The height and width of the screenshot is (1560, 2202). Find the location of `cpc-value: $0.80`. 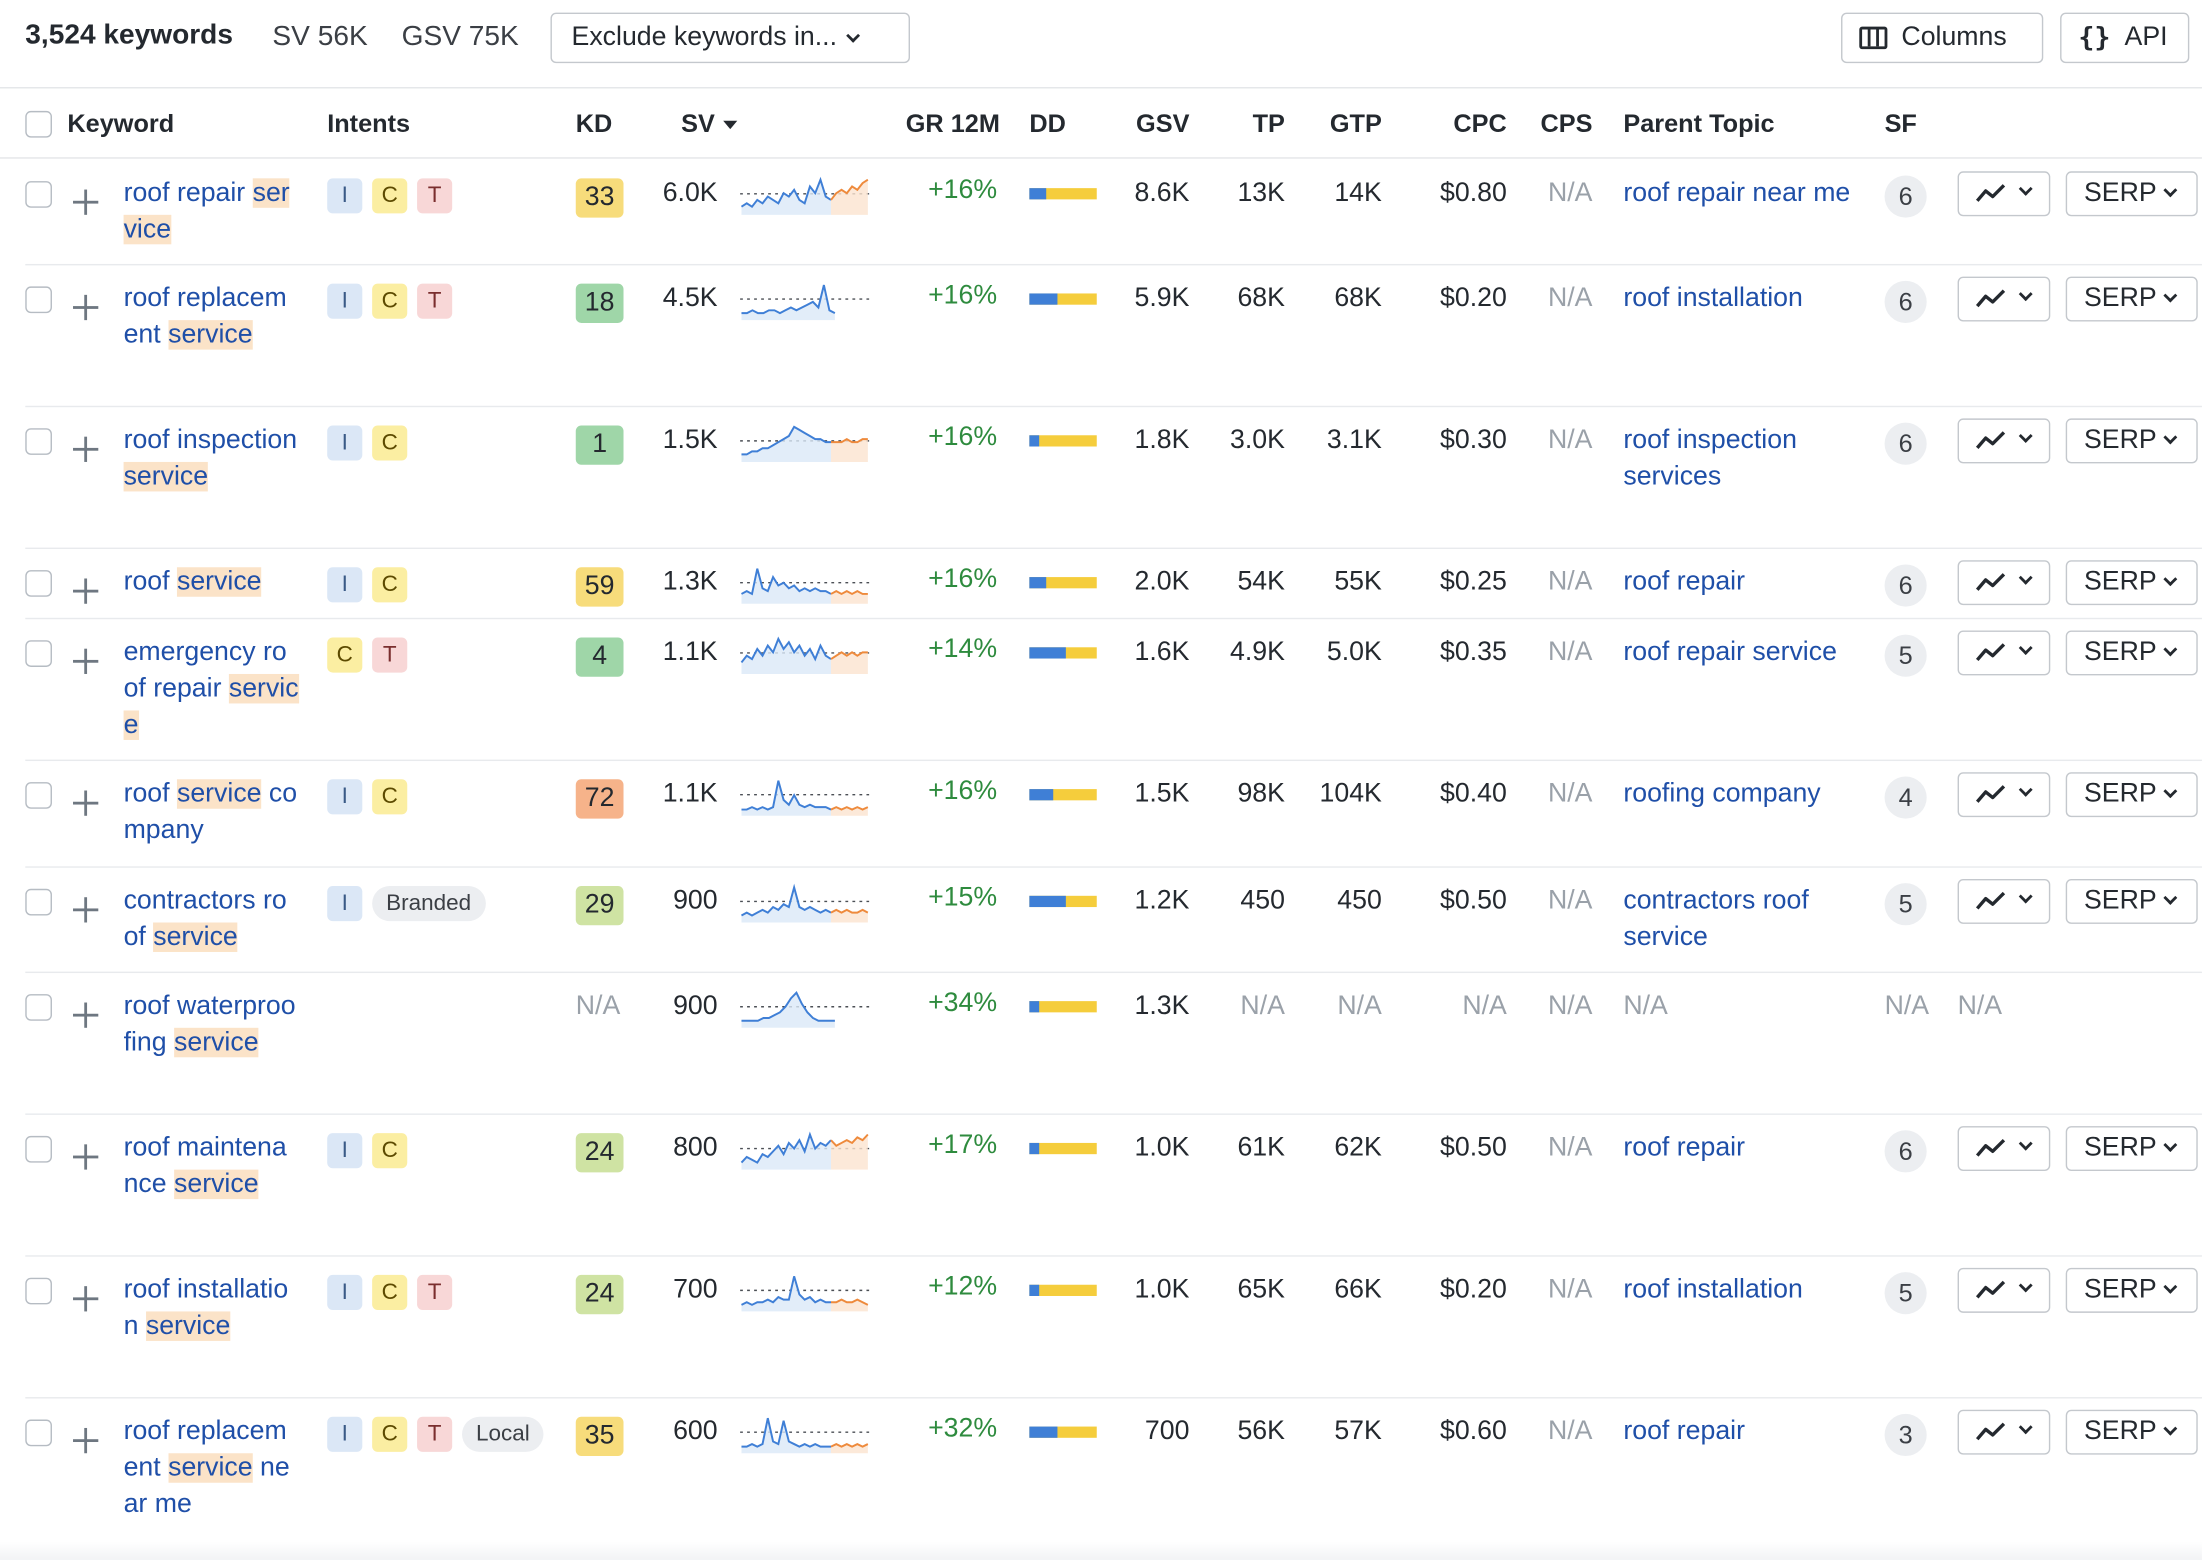

cpc-value: $0.80 is located at coordinates (1473, 193).